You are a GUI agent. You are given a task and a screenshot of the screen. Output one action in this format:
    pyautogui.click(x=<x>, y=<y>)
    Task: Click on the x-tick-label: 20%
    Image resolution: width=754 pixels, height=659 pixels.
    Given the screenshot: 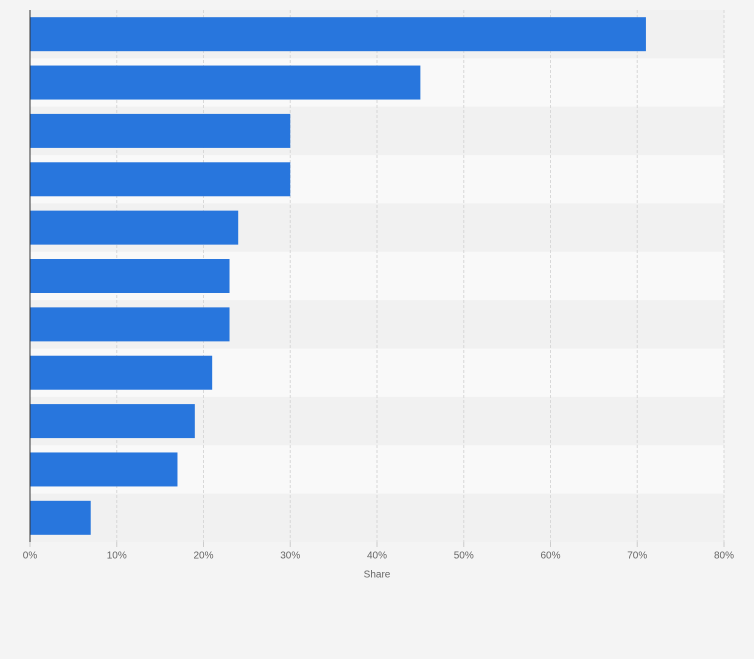 What is the action you would take?
    pyautogui.click(x=203, y=556)
    